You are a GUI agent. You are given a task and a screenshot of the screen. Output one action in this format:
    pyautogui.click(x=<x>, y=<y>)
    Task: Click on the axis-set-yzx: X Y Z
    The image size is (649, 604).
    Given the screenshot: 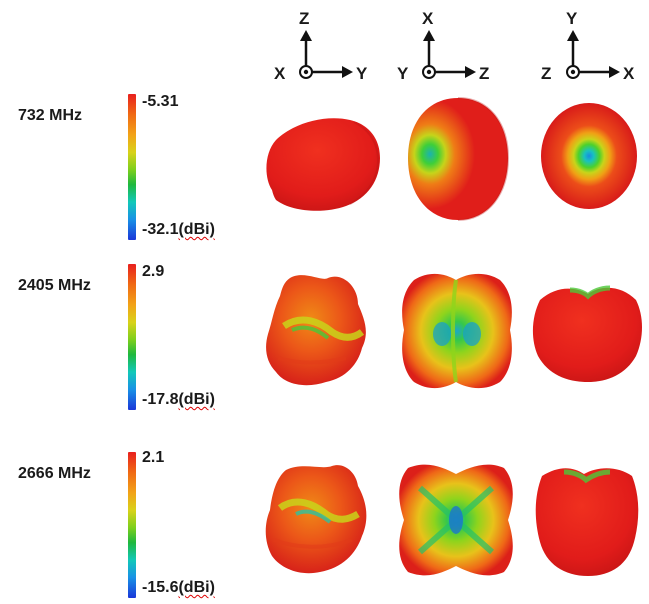 What is the action you would take?
    pyautogui.click(x=453, y=48)
    